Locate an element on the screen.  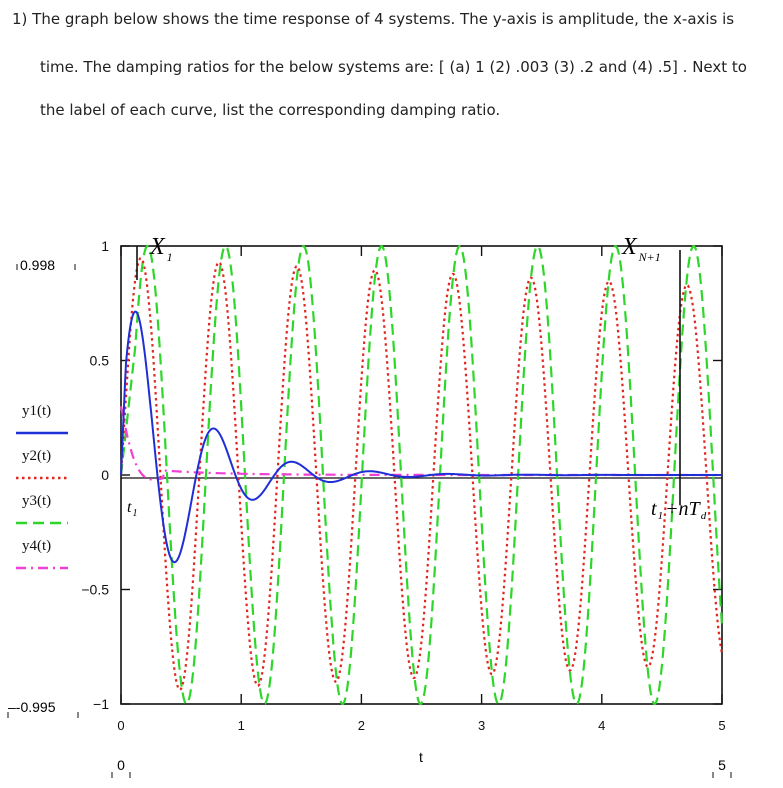
y-min-bracket is located at coordinates (43, 715).